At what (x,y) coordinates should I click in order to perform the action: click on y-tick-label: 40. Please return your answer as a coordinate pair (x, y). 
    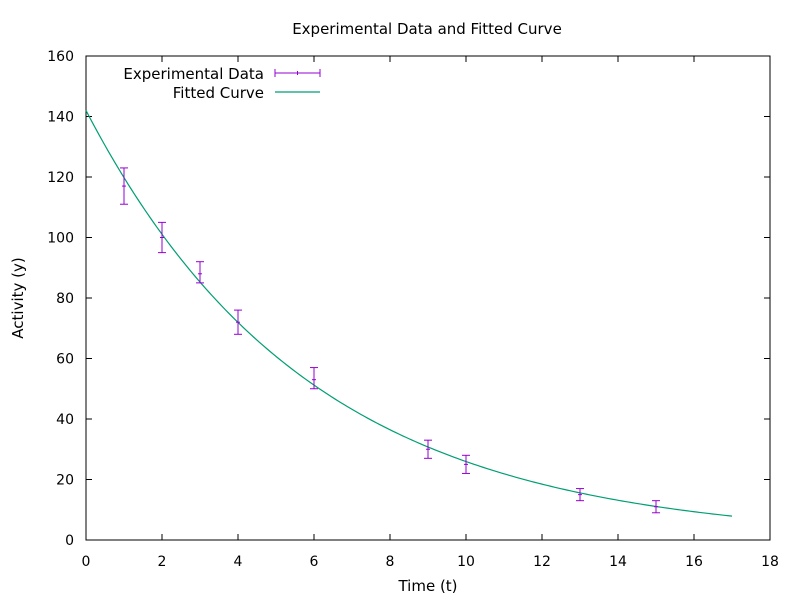
    Looking at the image, I should click on (65, 420).